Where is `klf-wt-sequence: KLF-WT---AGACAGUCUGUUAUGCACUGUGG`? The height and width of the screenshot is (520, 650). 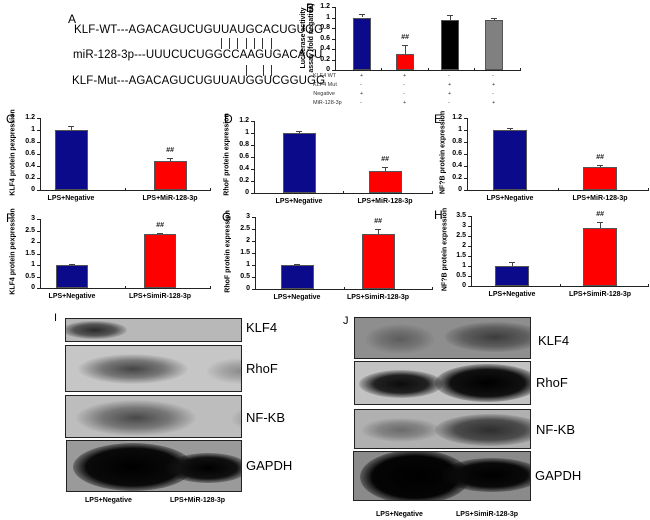
klf-wt-sequence: KLF-WT---AGACAGUCUGUUAUGCACUGUGG is located at coordinates (199, 30).